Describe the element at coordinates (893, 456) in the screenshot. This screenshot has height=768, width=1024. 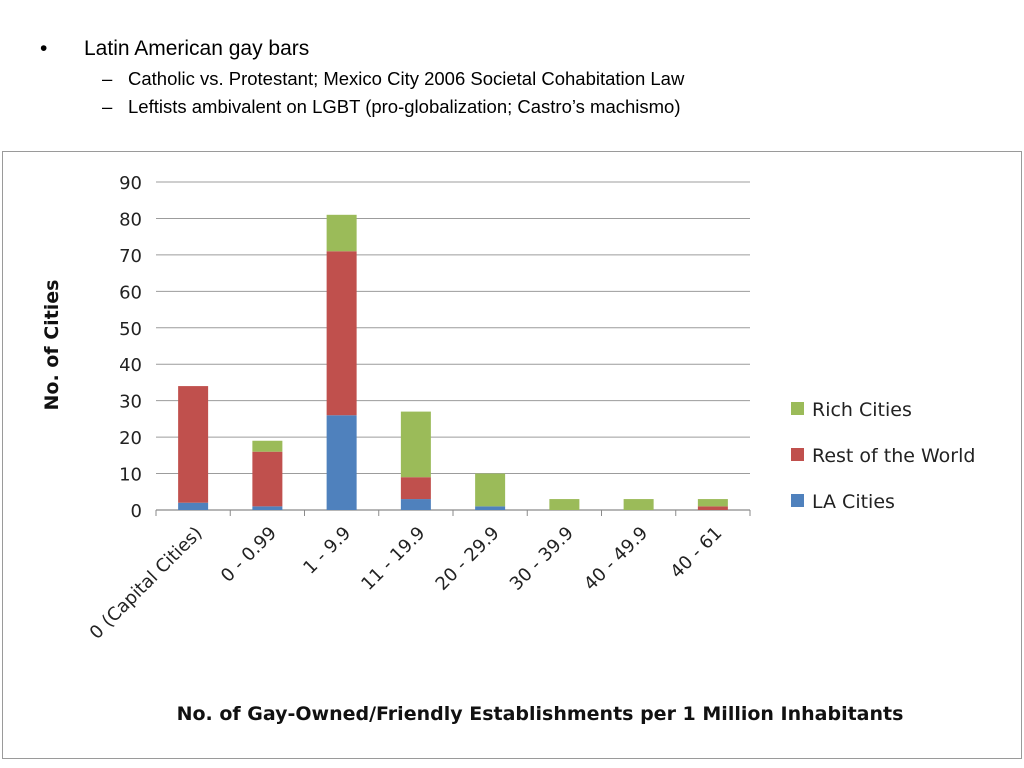
I see `legend-label: Rest of the World` at that location.